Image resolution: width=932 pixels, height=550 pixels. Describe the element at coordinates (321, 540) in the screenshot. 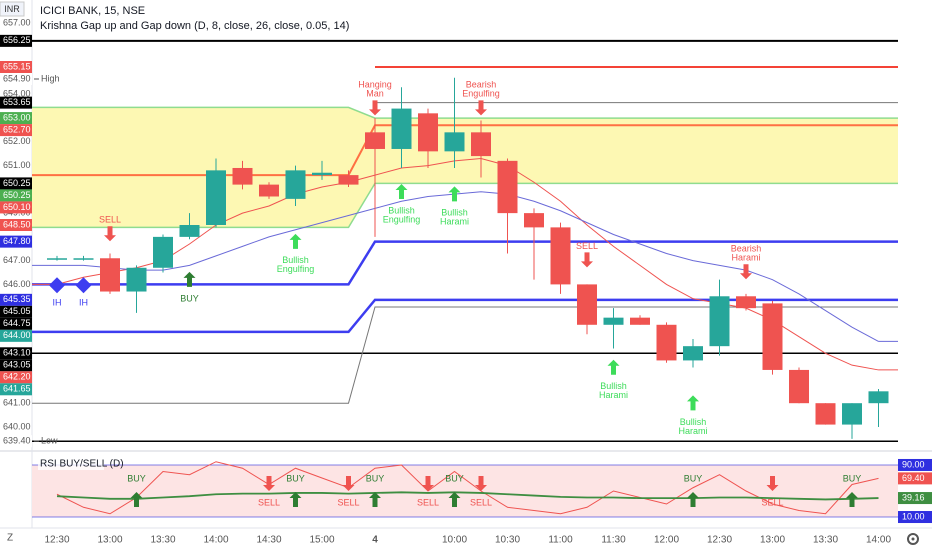

I see `x-tick-label: 15:00` at that location.